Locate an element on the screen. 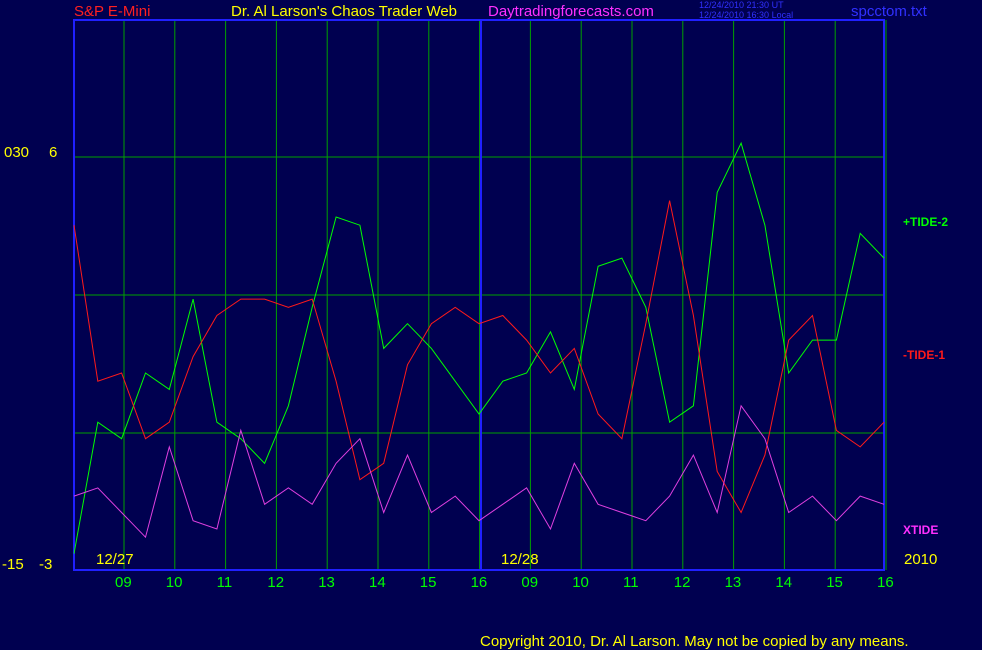  filename-label: spcctom.txt is located at coordinates (889, 11).